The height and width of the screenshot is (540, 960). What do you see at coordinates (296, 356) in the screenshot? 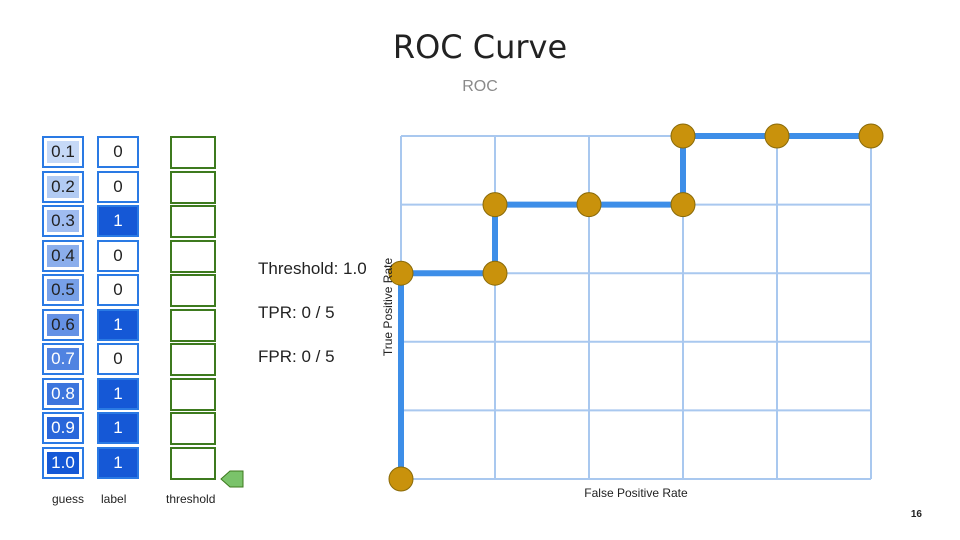
I see `fpr-readout: FPR: 0 / 5` at bounding box center [296, 356].